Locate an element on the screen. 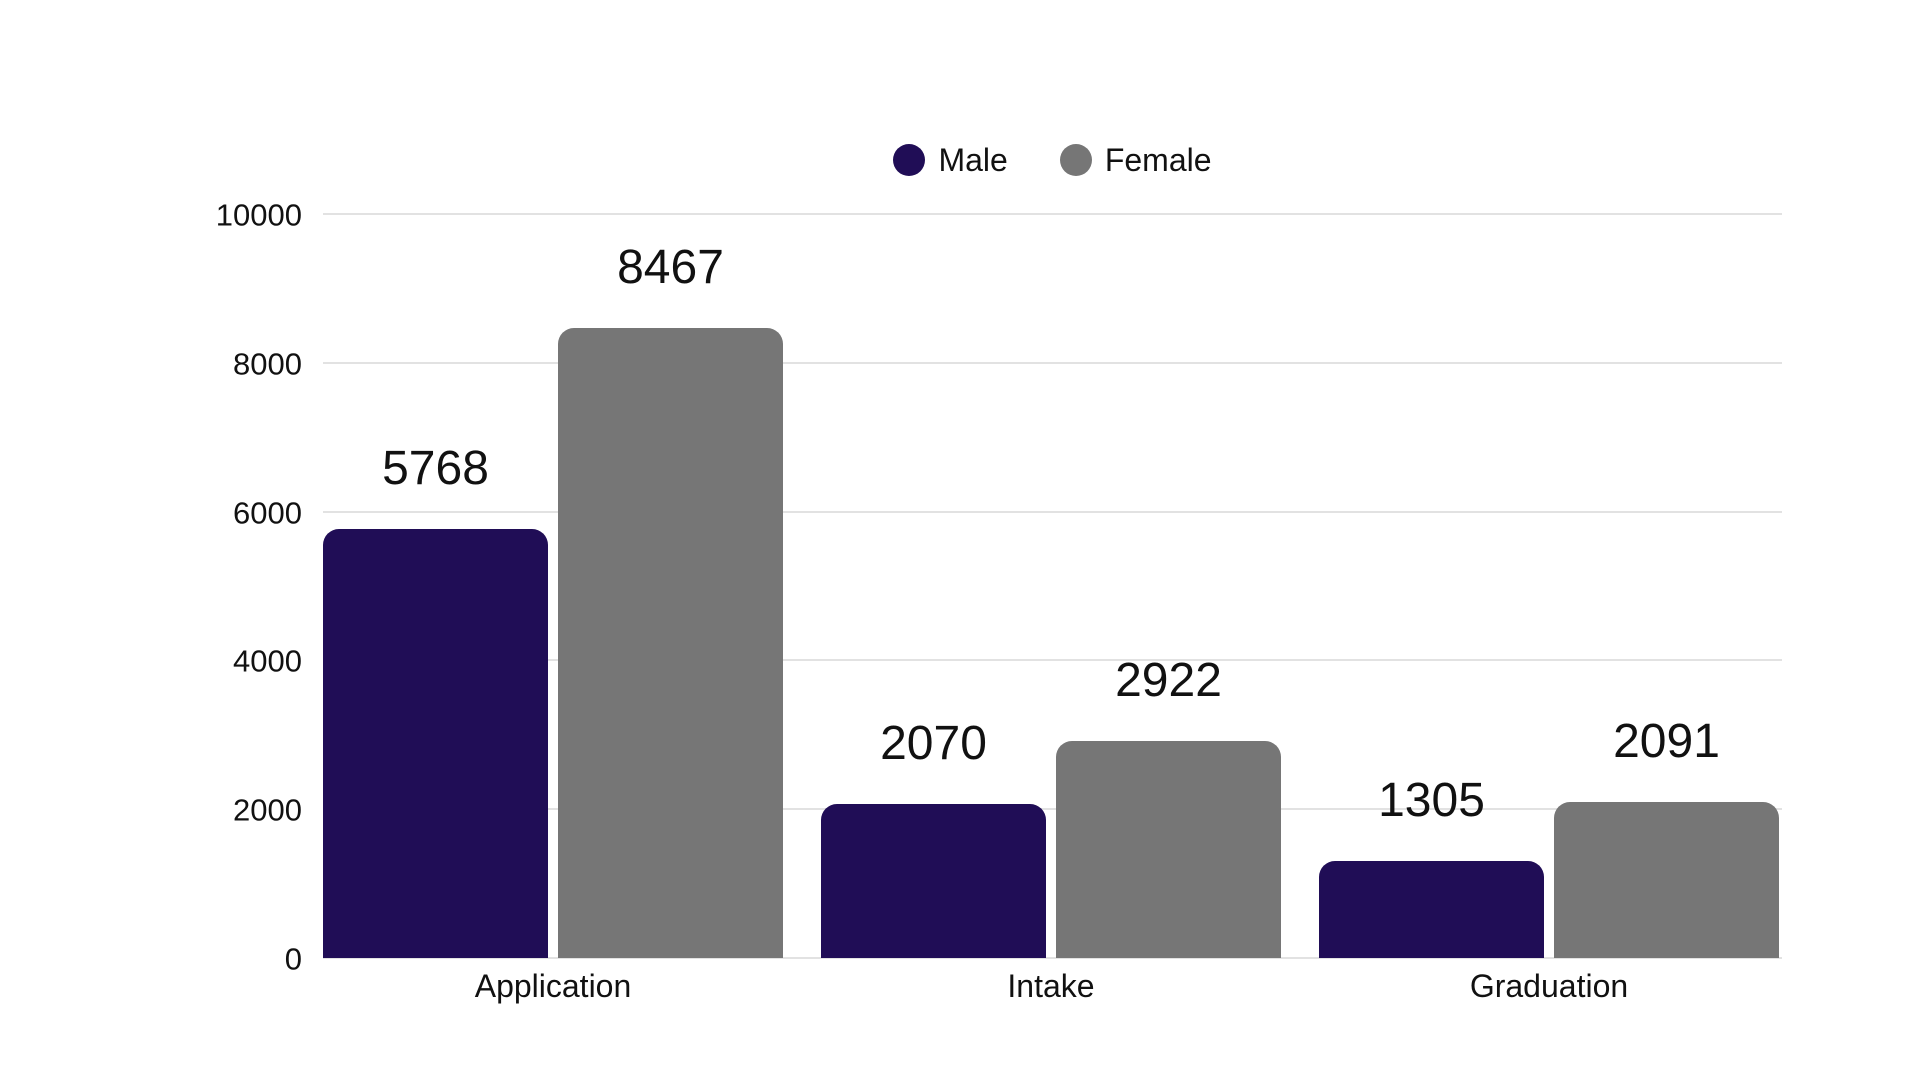 The height and width of the screenshot is (1080, 1920). y-tick-label-4000: 4000 is located at coordinates (267, 661).